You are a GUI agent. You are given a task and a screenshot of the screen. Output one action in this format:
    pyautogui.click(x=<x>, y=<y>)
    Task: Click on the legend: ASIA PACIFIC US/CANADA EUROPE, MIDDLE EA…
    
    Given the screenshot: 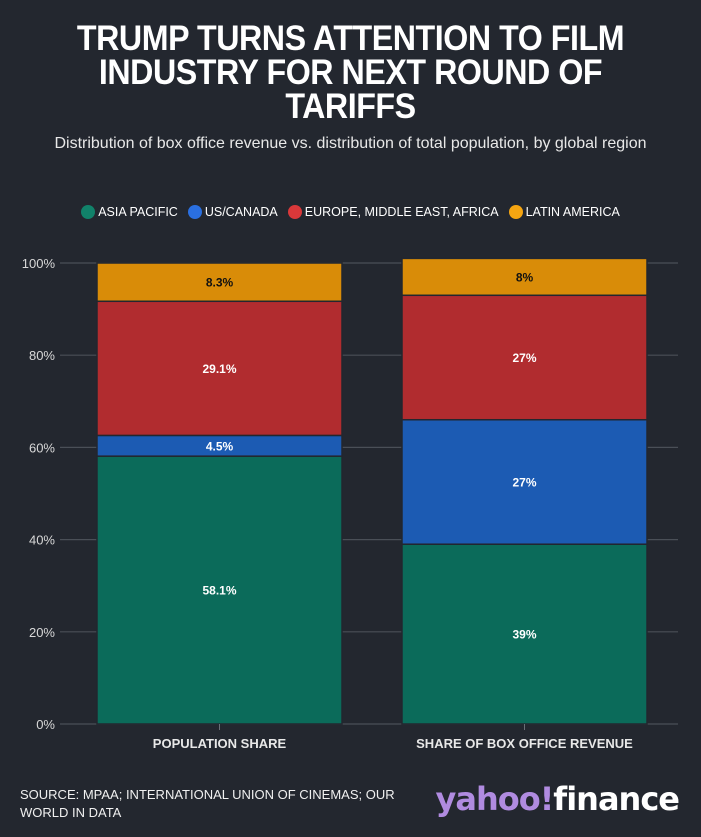 What is the action you would take?
    pyautogui.click(x=350, y=212)
    